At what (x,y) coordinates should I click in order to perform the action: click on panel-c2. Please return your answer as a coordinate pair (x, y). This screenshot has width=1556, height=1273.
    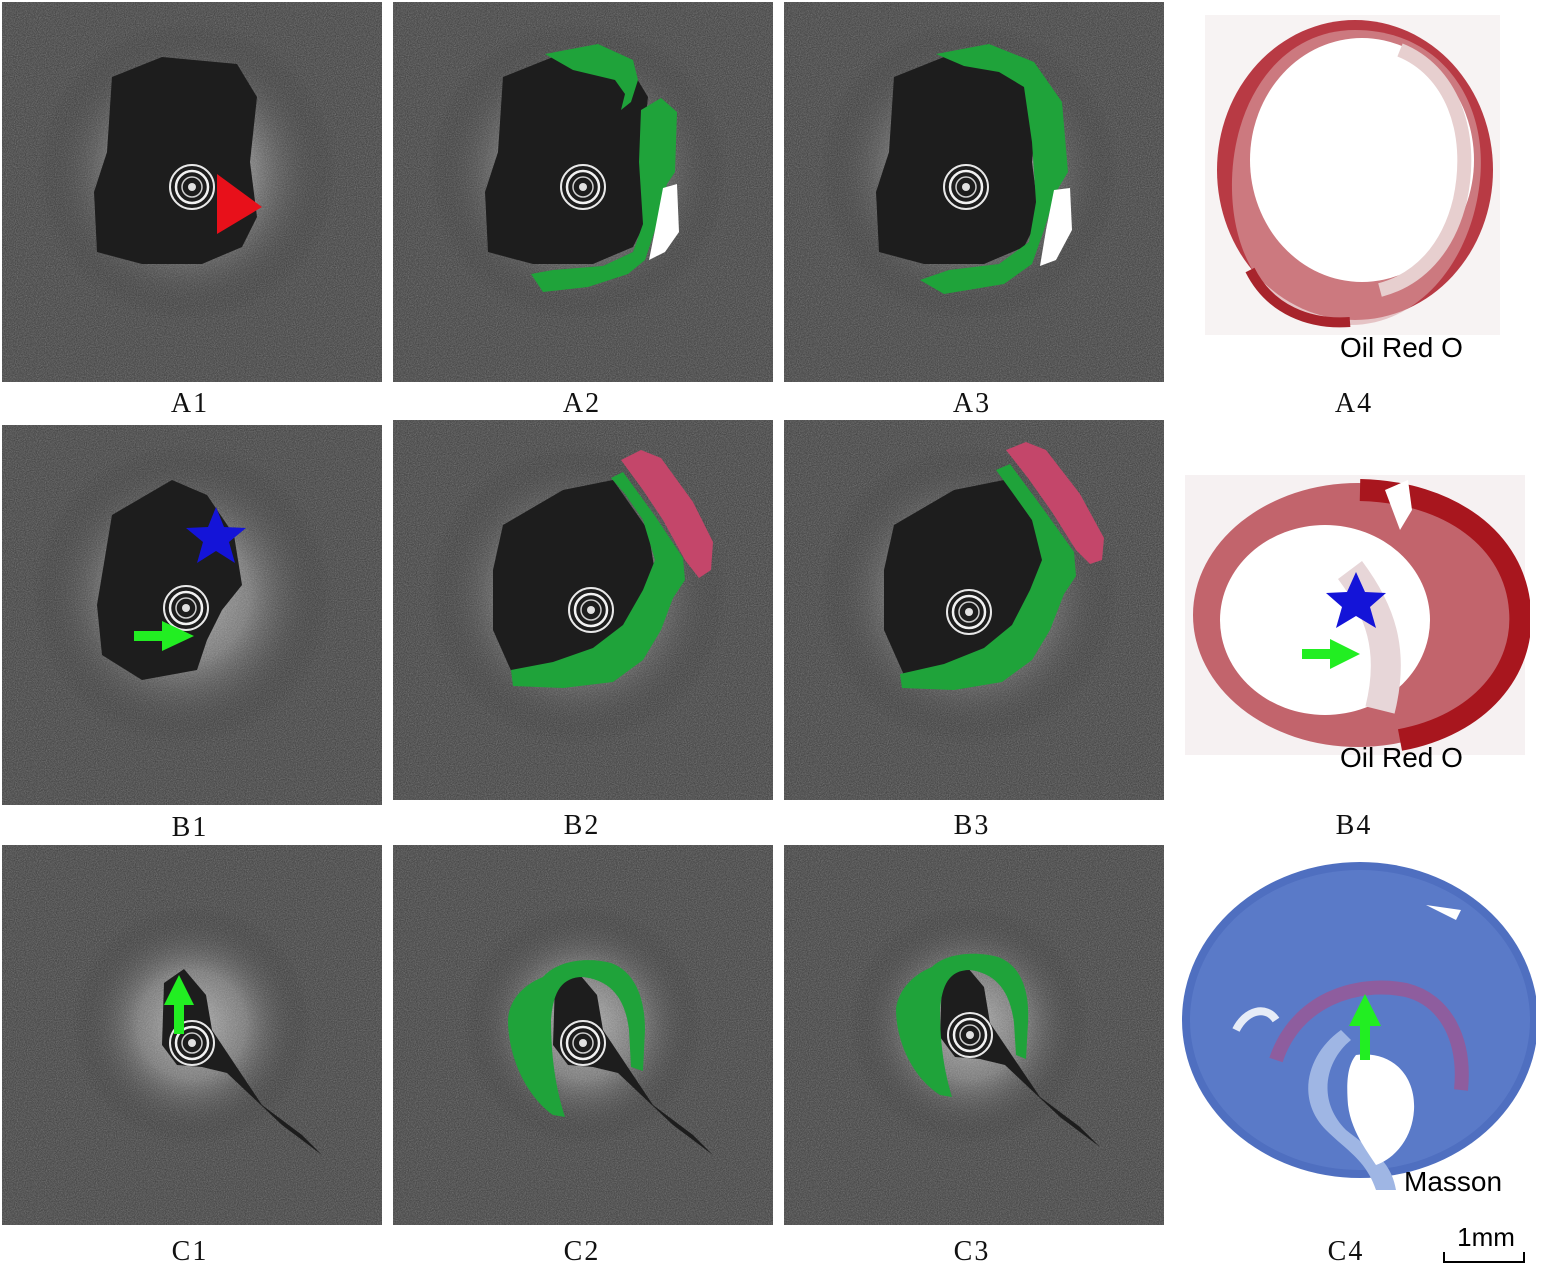
    Looking at the image, I should click on (583, 1035).